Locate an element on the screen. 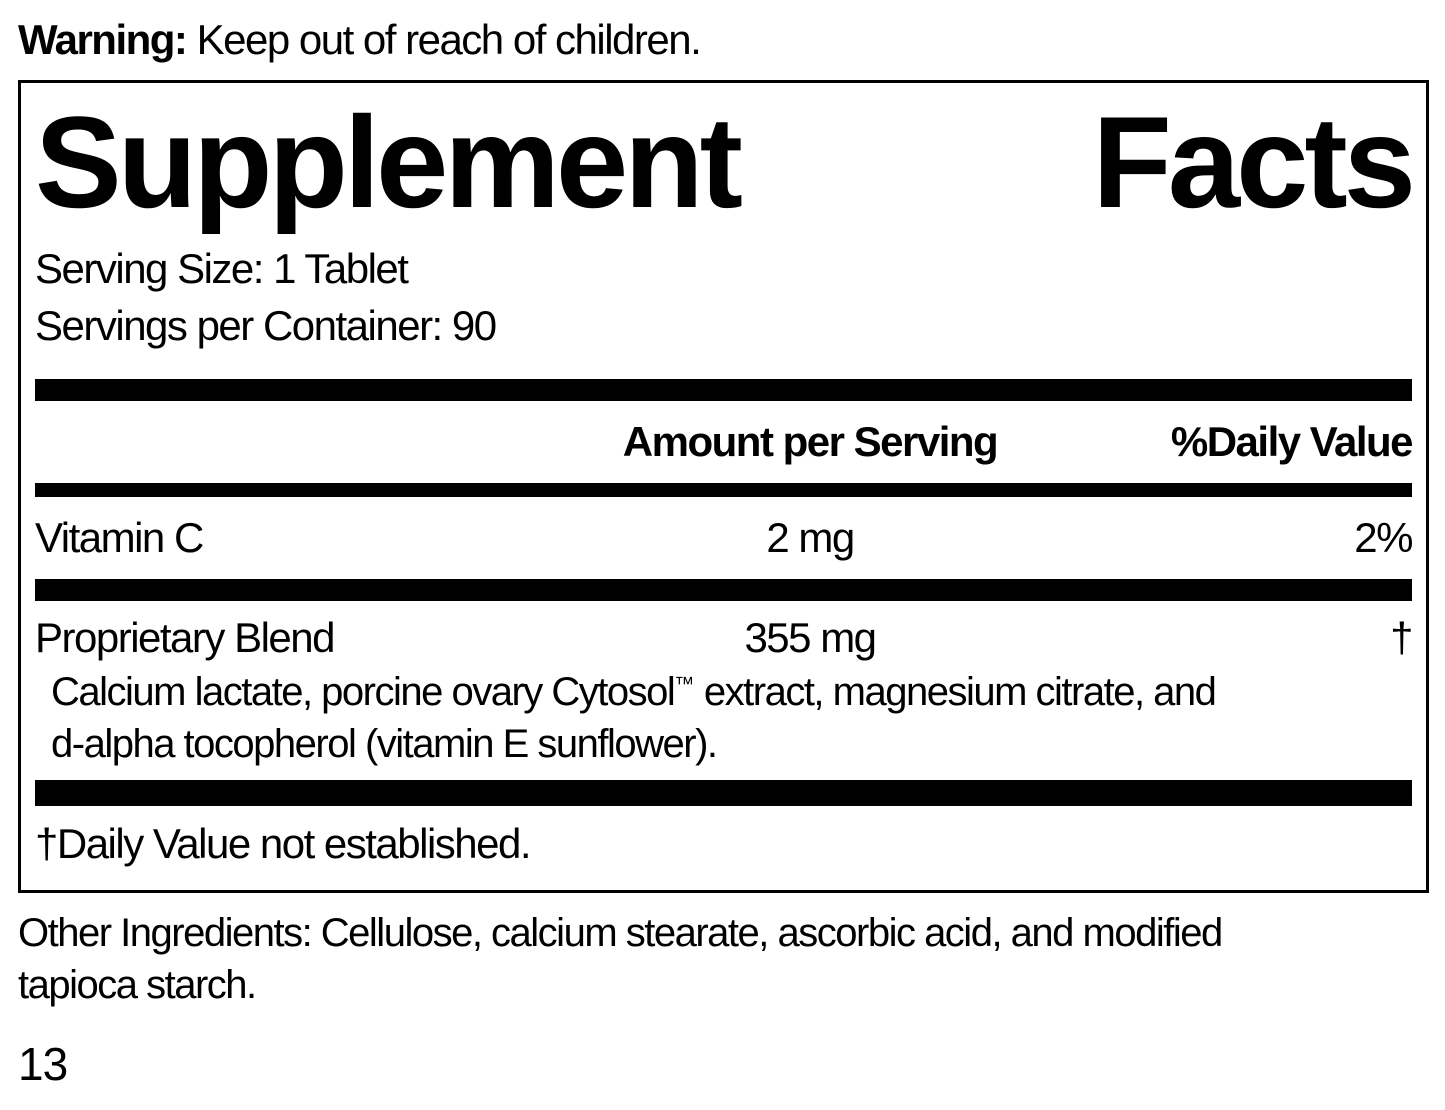 Image resolution: width=1445 pixels, height=1110 pixels. divider-bar-top is located at coordinates (723, 389).